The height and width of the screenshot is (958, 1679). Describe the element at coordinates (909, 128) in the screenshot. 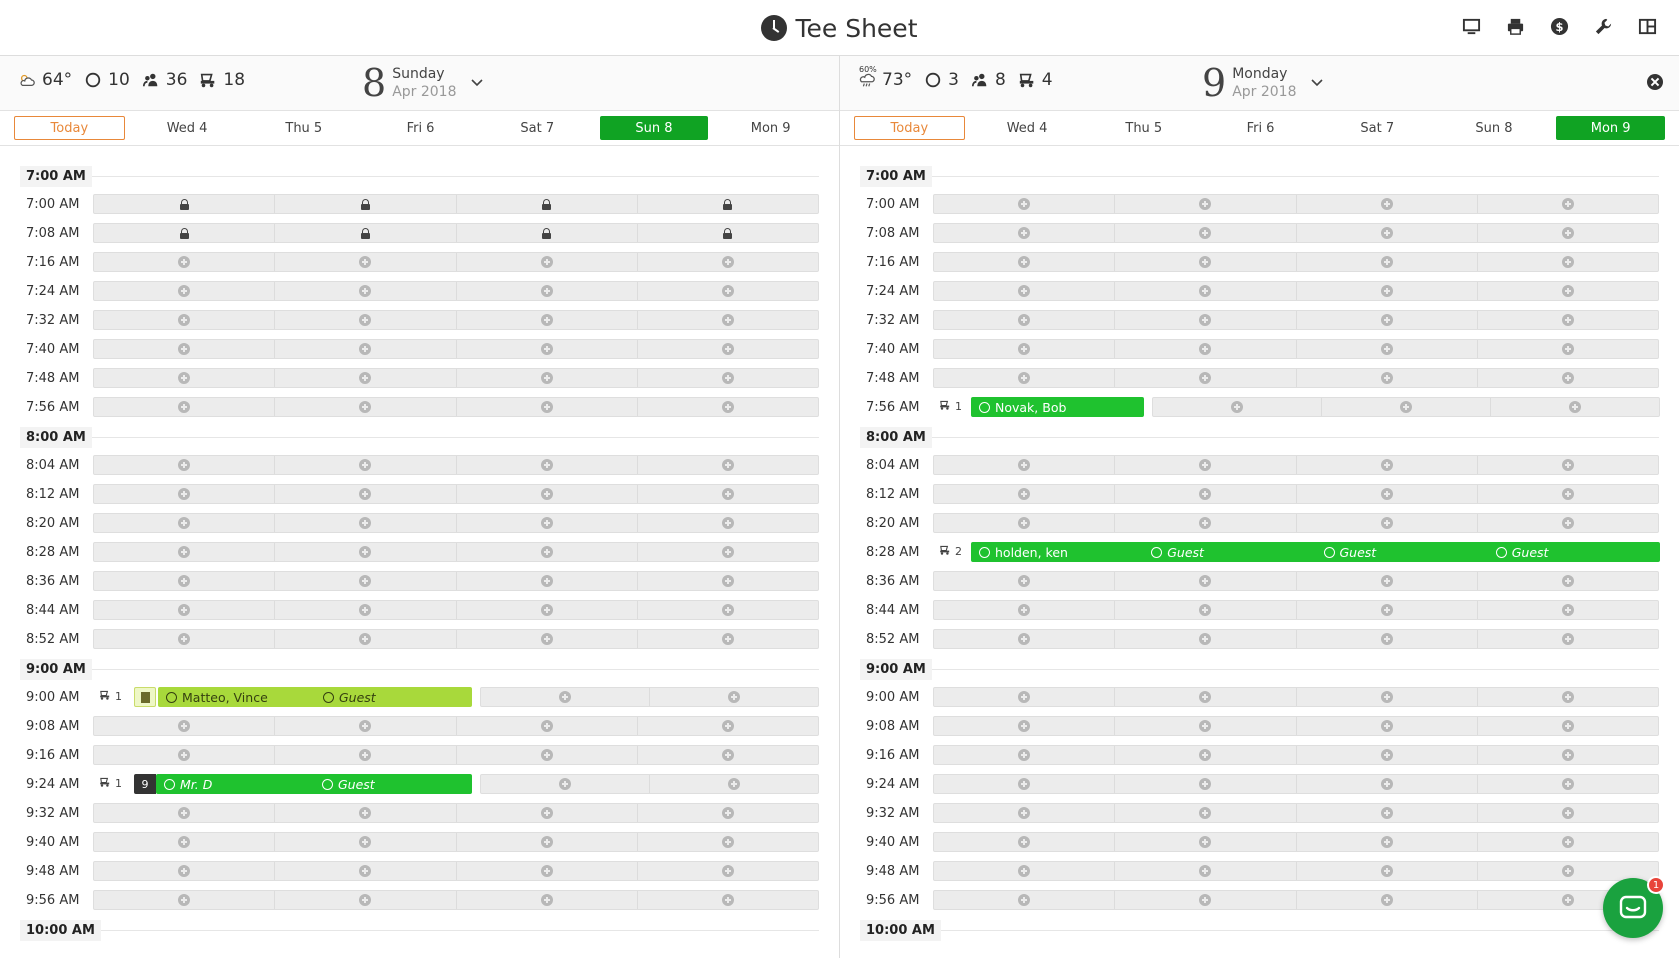

I see `day-tab: Today` at that location.